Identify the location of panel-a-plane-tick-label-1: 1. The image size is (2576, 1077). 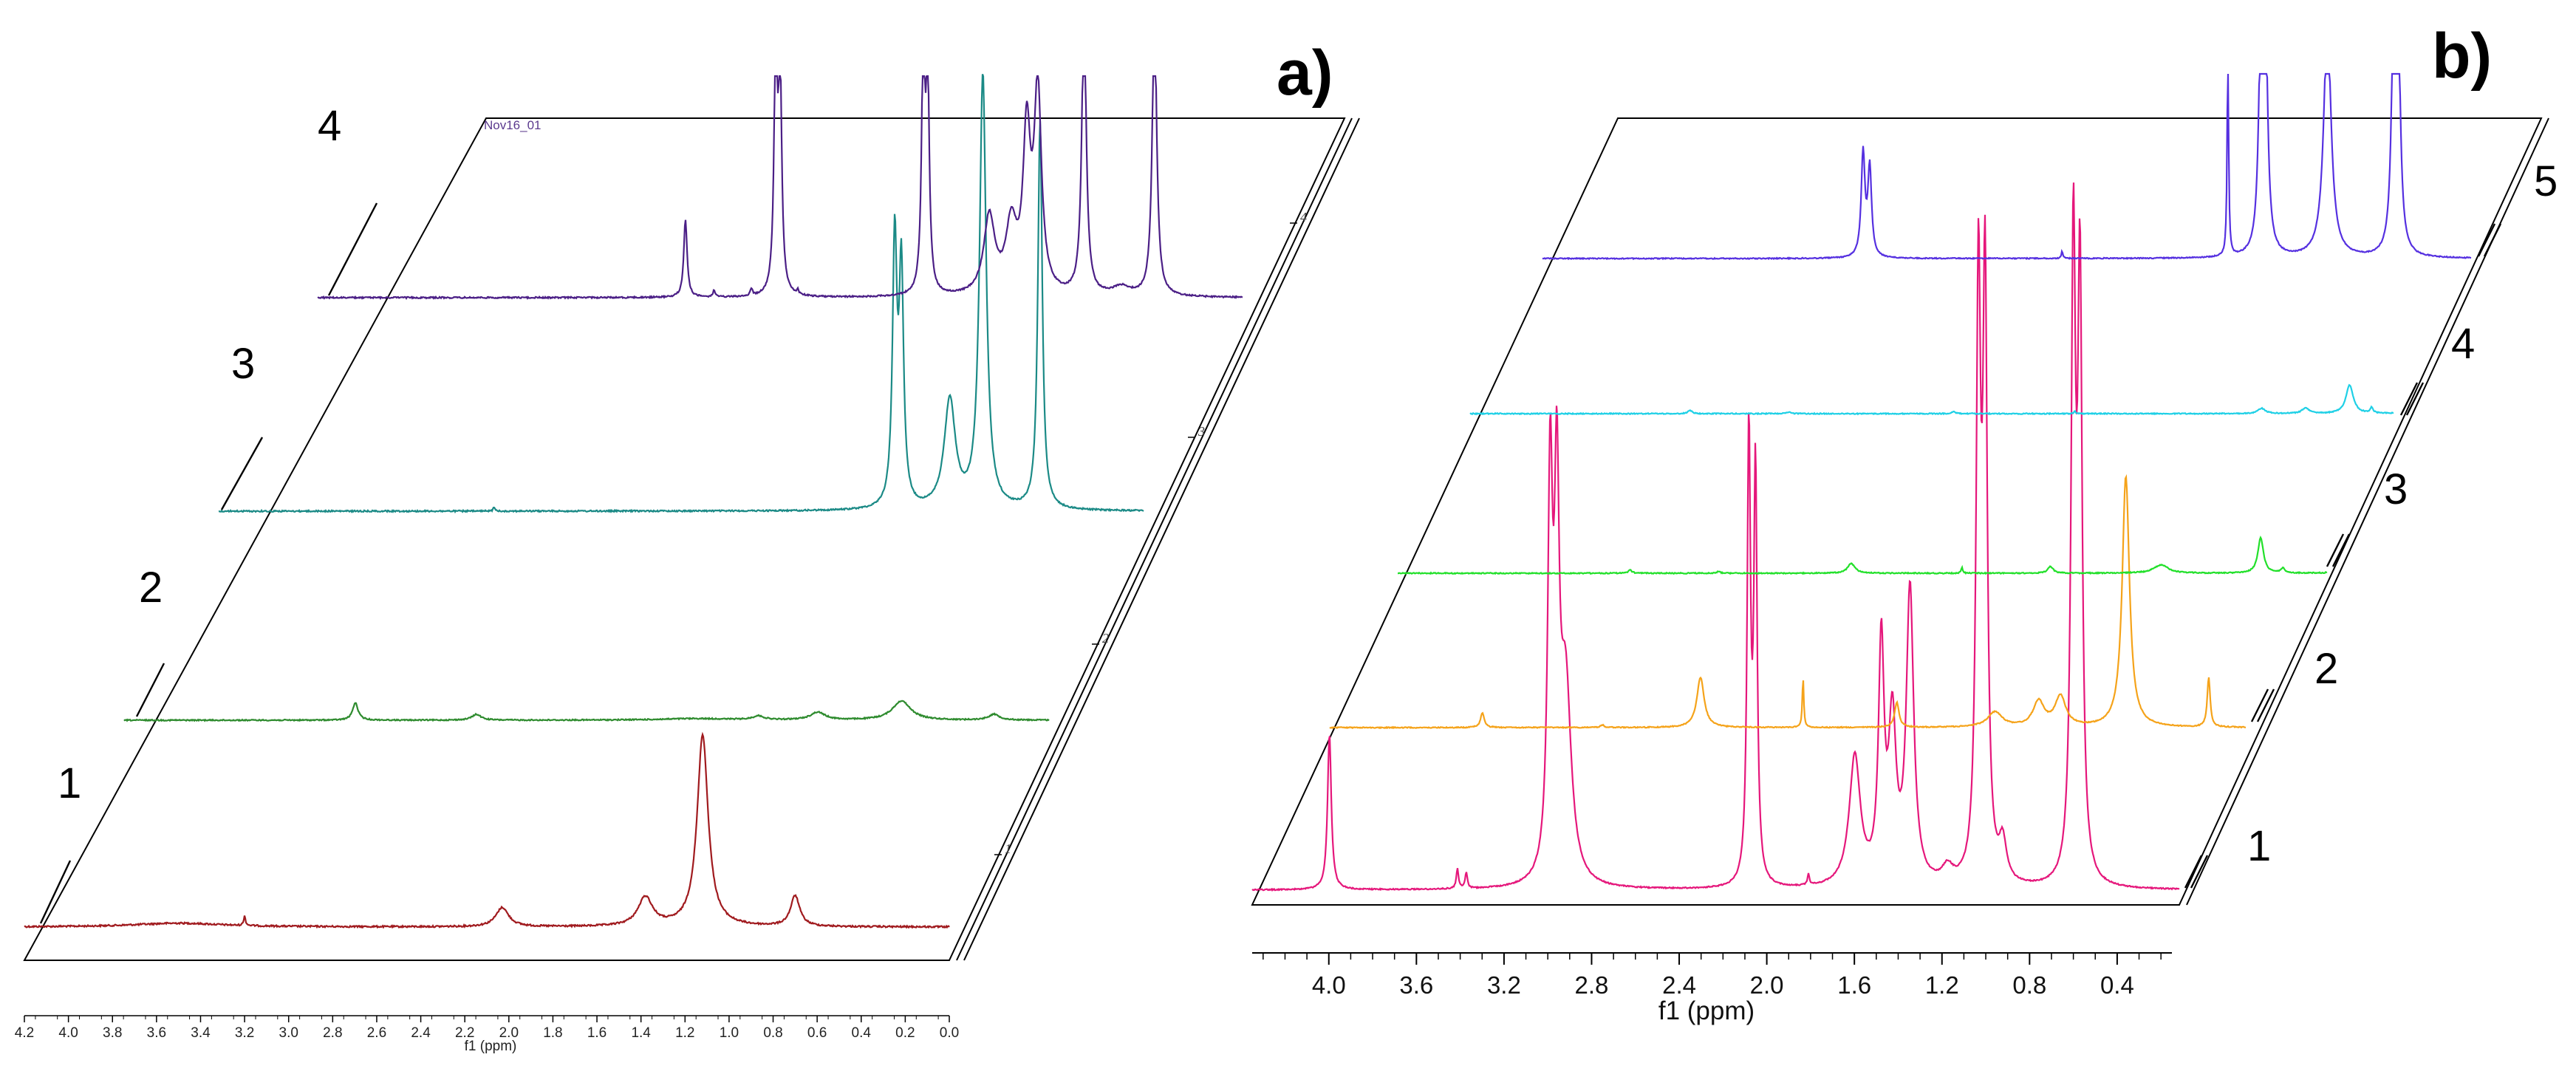
(1008, 848).